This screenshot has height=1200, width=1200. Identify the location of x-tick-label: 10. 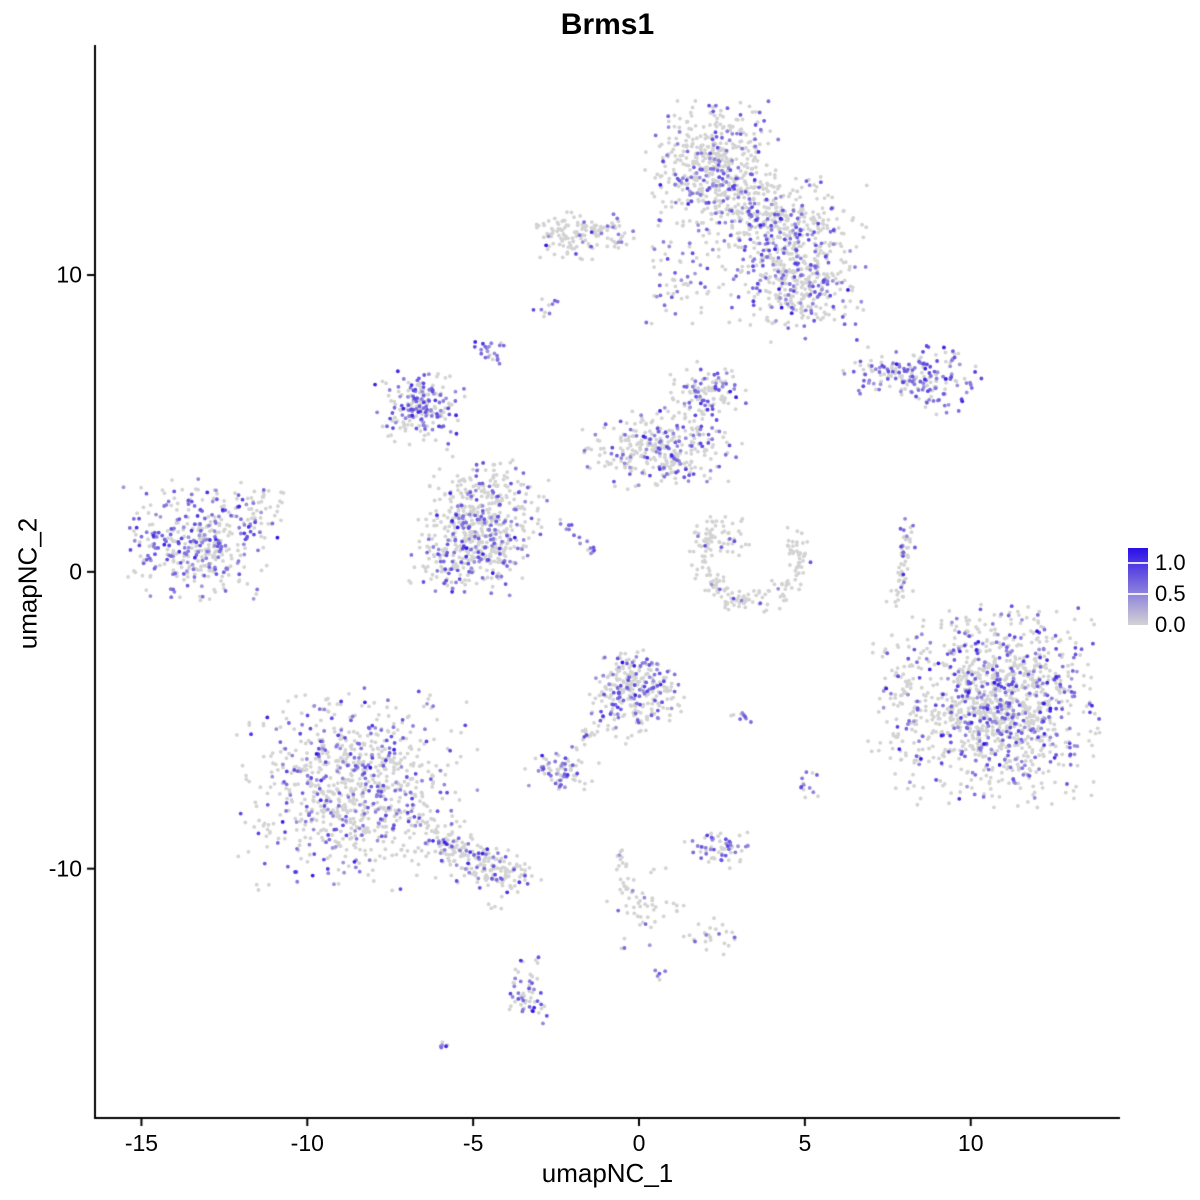
(970, 1143).